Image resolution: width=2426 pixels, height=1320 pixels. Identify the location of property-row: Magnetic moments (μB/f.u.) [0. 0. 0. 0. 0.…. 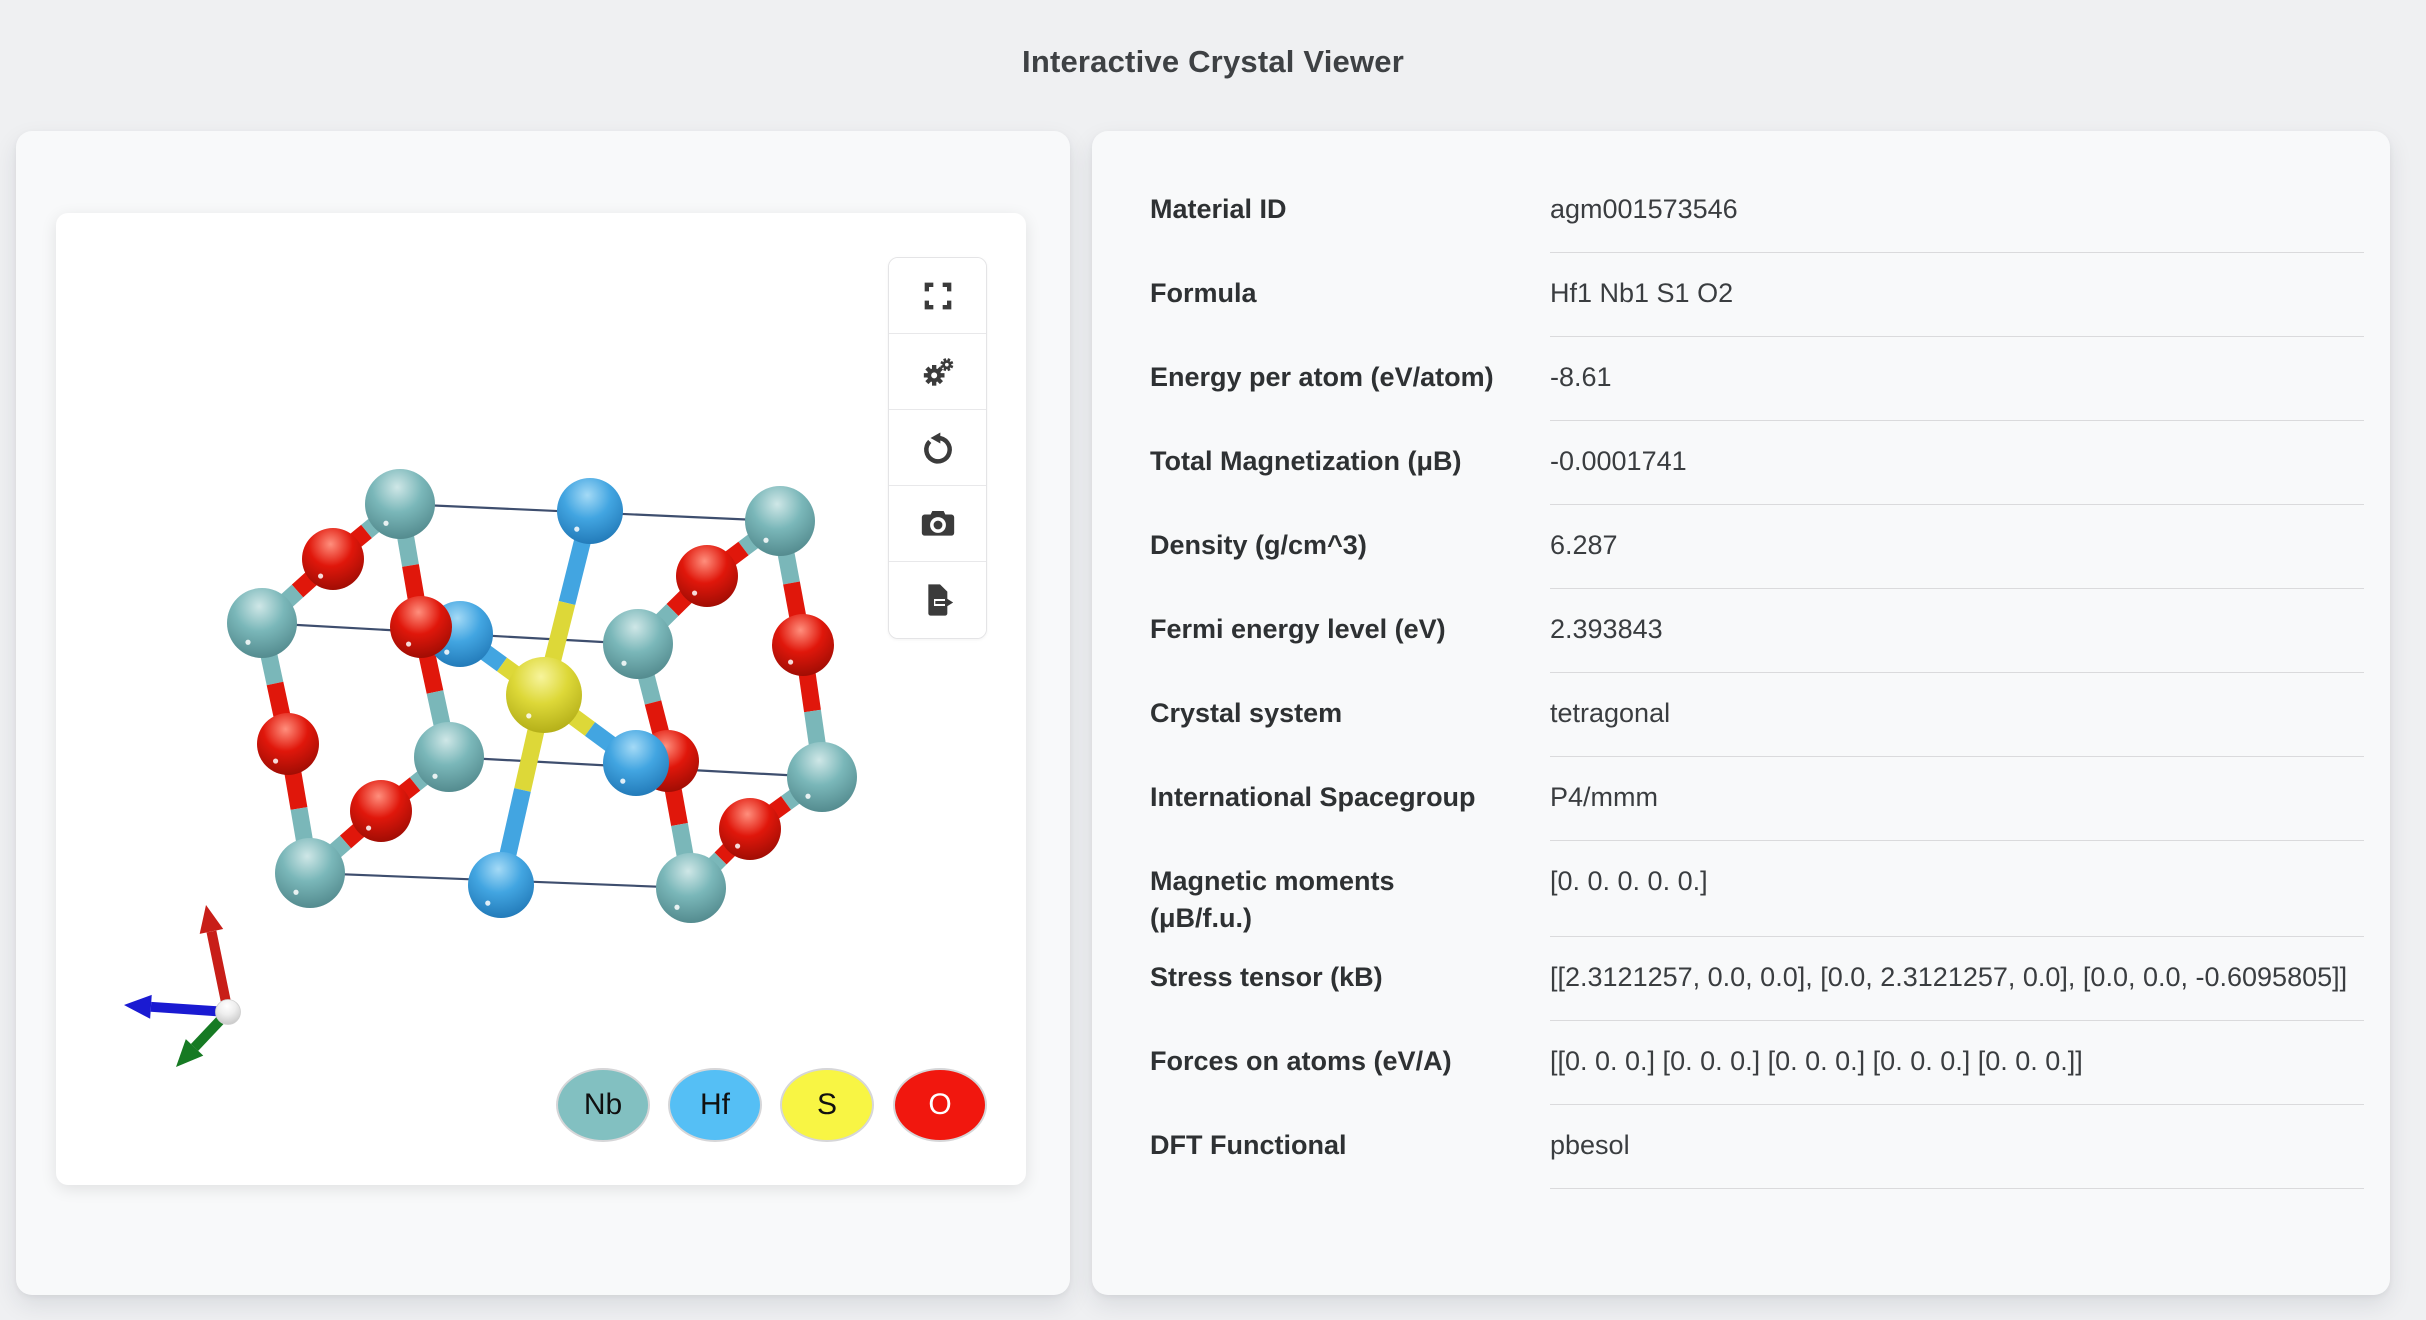
(1757, 889).